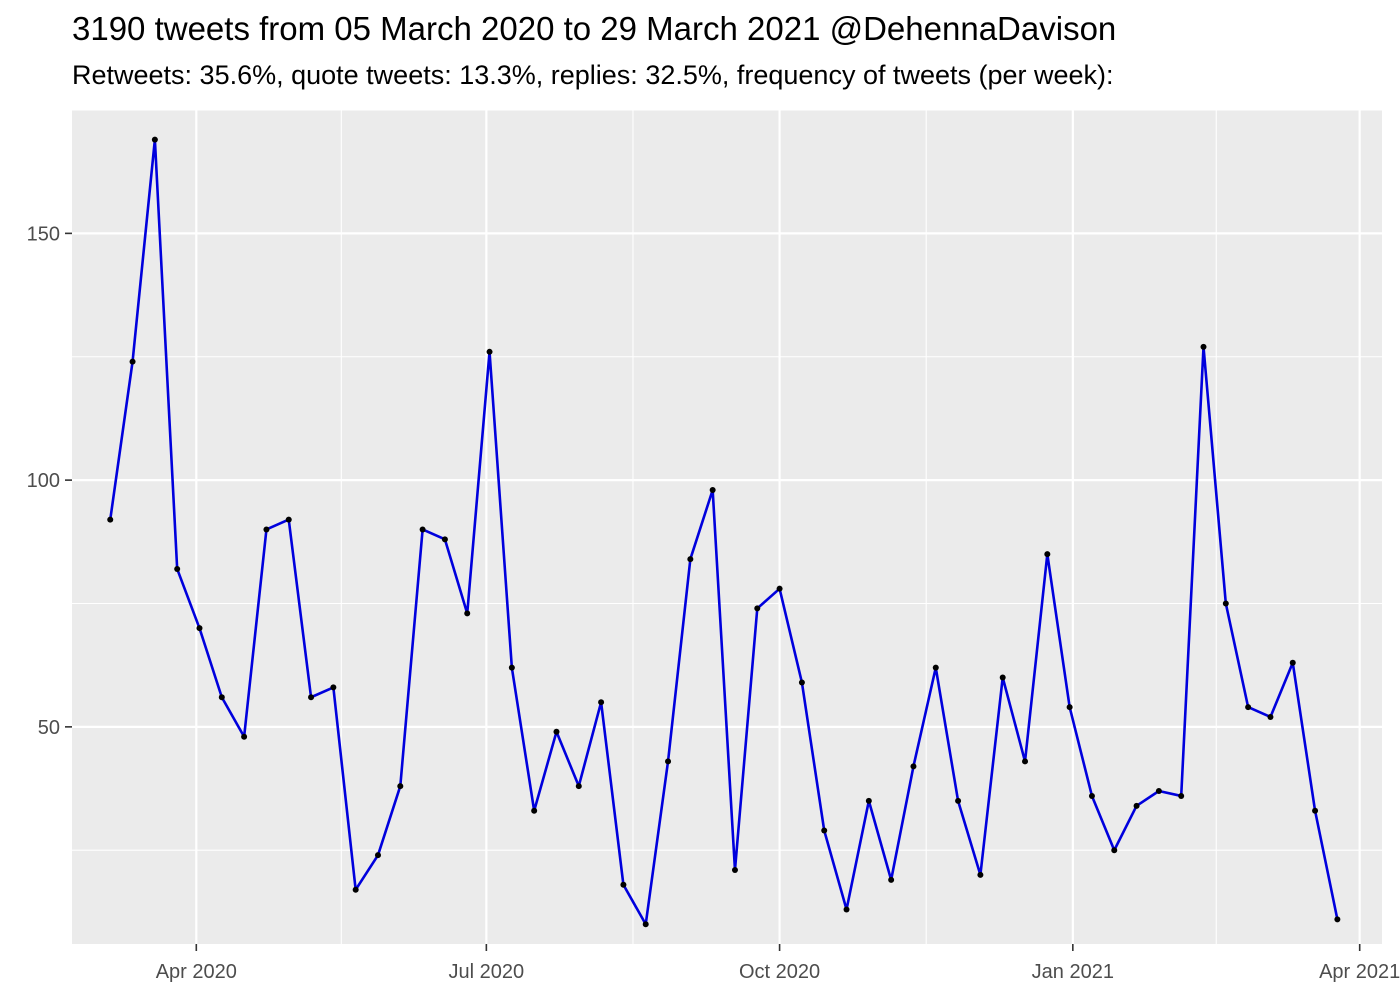 The height and width of the screenshot is (1000, 1400). I want to click on y-tick-label: 50, so click(49, 728).